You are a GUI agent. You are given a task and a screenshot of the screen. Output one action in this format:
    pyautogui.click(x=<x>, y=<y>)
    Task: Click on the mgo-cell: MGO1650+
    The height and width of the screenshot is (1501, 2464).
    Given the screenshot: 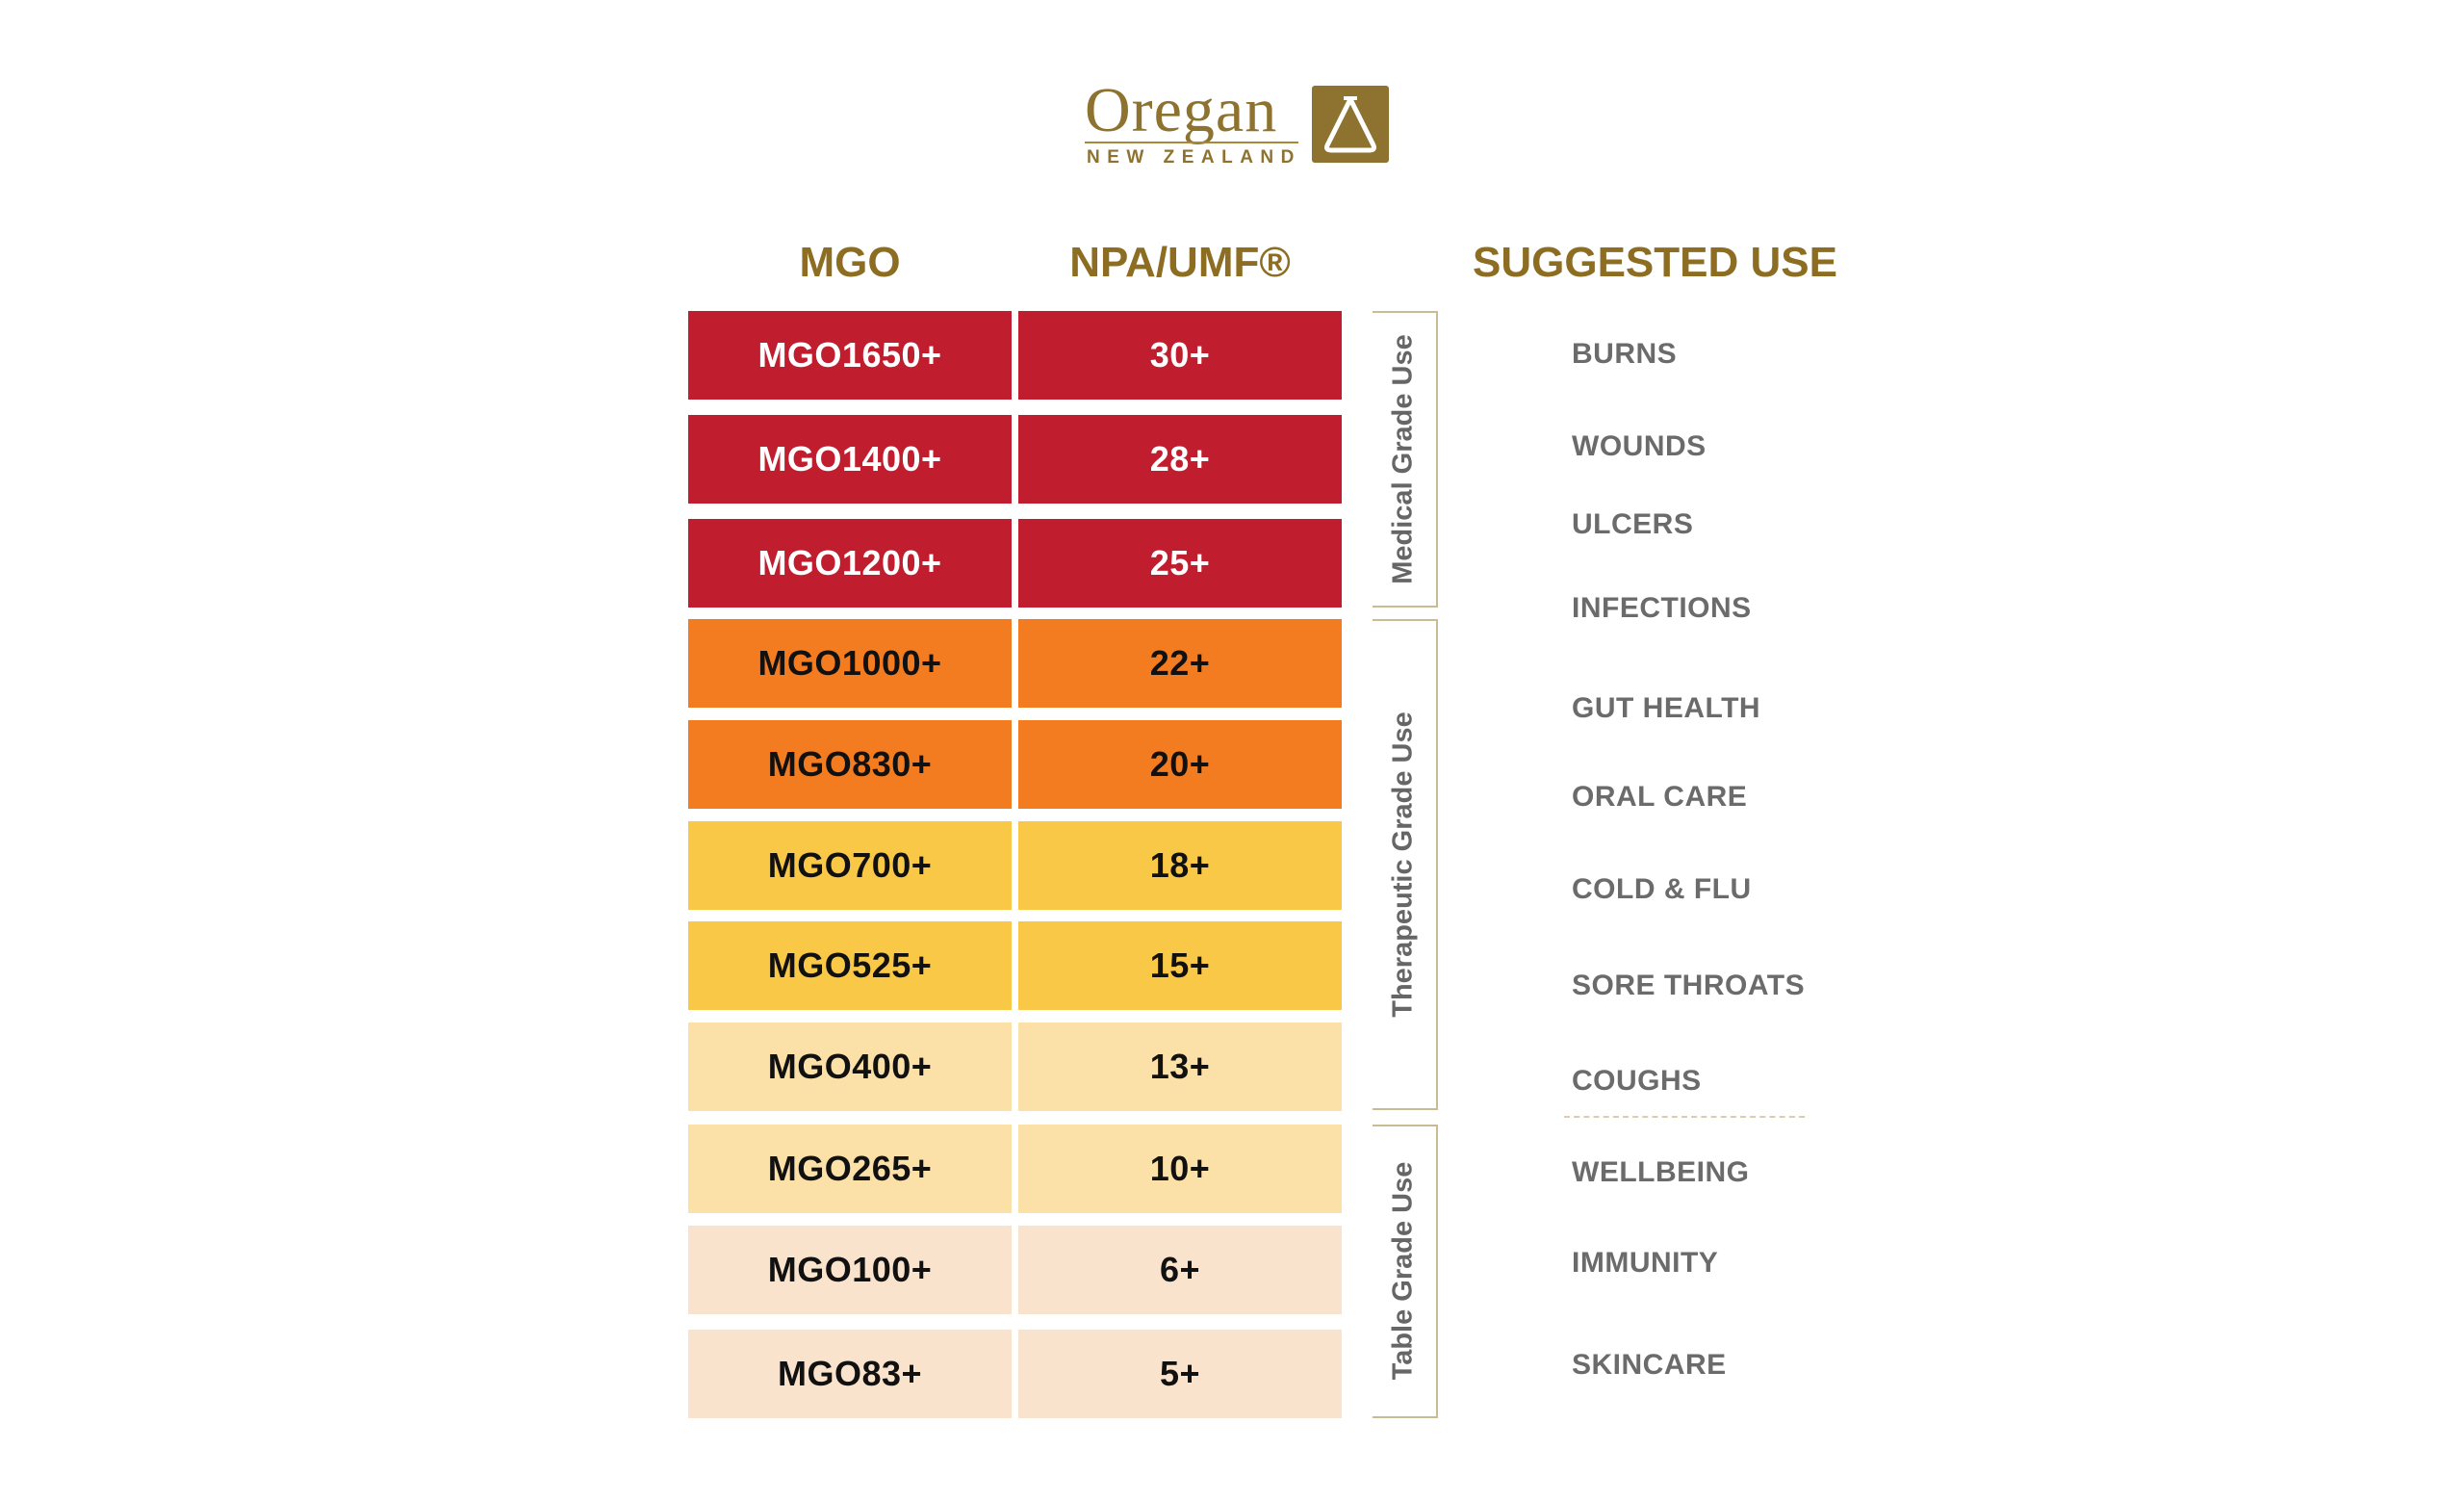 What is the action you would take?
    pyautogui.click(x=850, y=355)
    